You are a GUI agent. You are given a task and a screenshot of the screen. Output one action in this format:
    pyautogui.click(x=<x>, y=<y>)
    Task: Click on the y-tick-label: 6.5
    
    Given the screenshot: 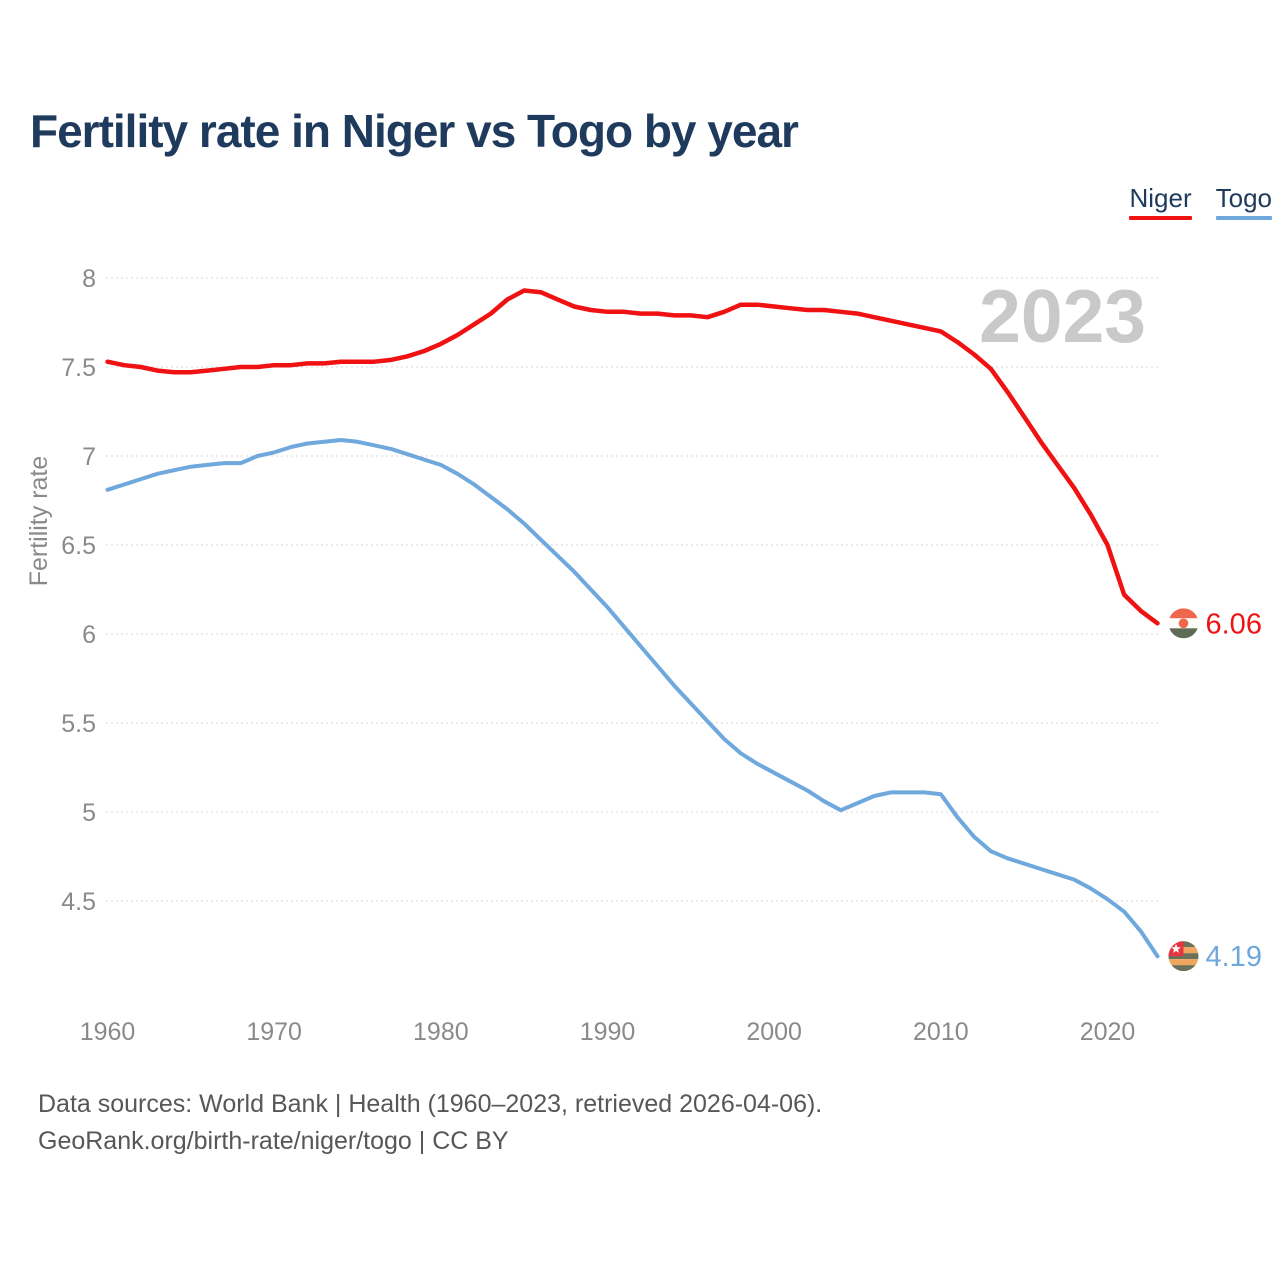 What is the action you would take?
    pyautogui.click(x=78, y=546)
    